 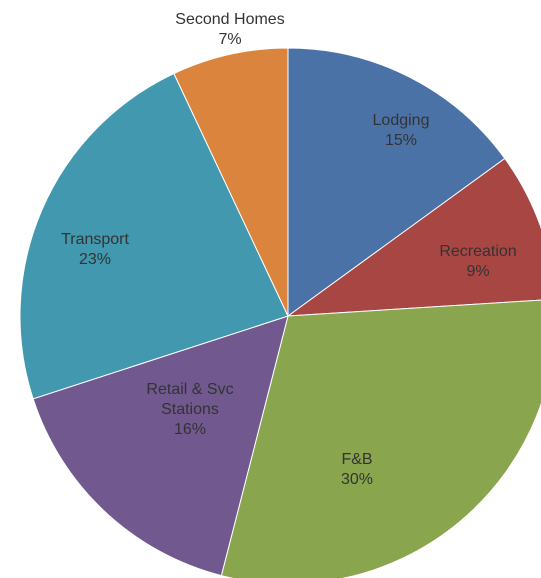 I want to click on value-label: 9%, so click(x=478, y=271).